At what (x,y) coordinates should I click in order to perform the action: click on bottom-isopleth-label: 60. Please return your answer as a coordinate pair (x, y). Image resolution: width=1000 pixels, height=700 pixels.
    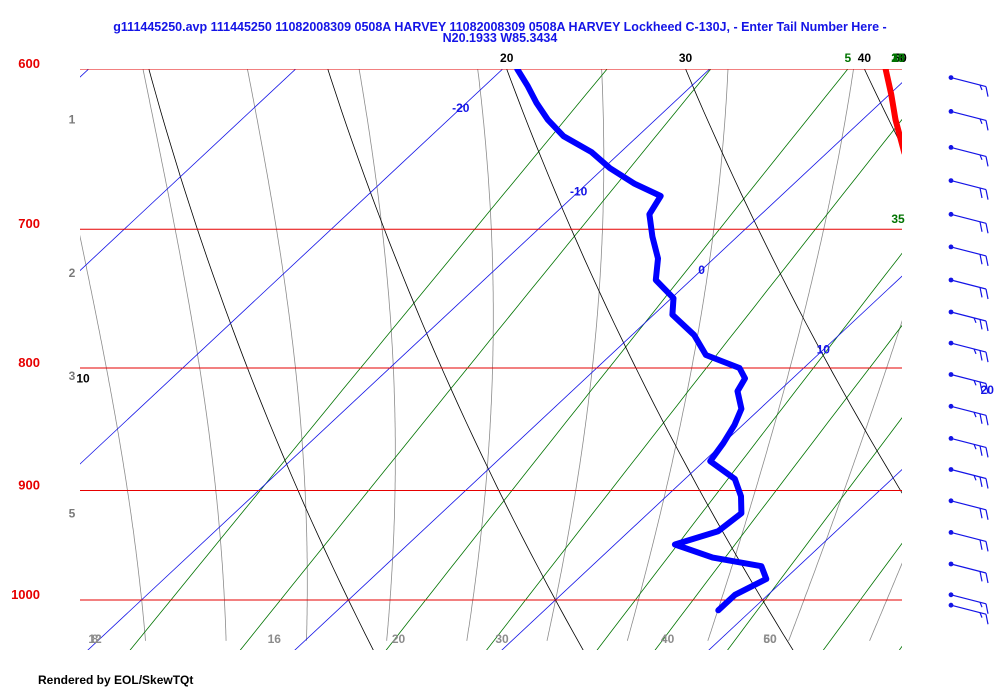
    Looking at the image, I should click on (770, 639).